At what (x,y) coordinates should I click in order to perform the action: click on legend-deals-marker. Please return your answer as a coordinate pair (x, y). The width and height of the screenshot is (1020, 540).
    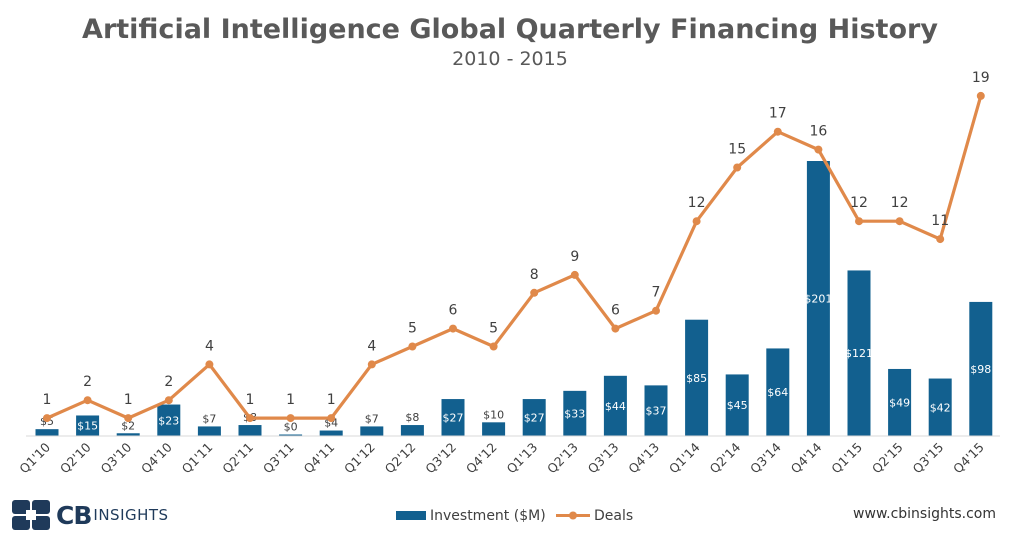
    Looking at the image, I should click on (573, 515).